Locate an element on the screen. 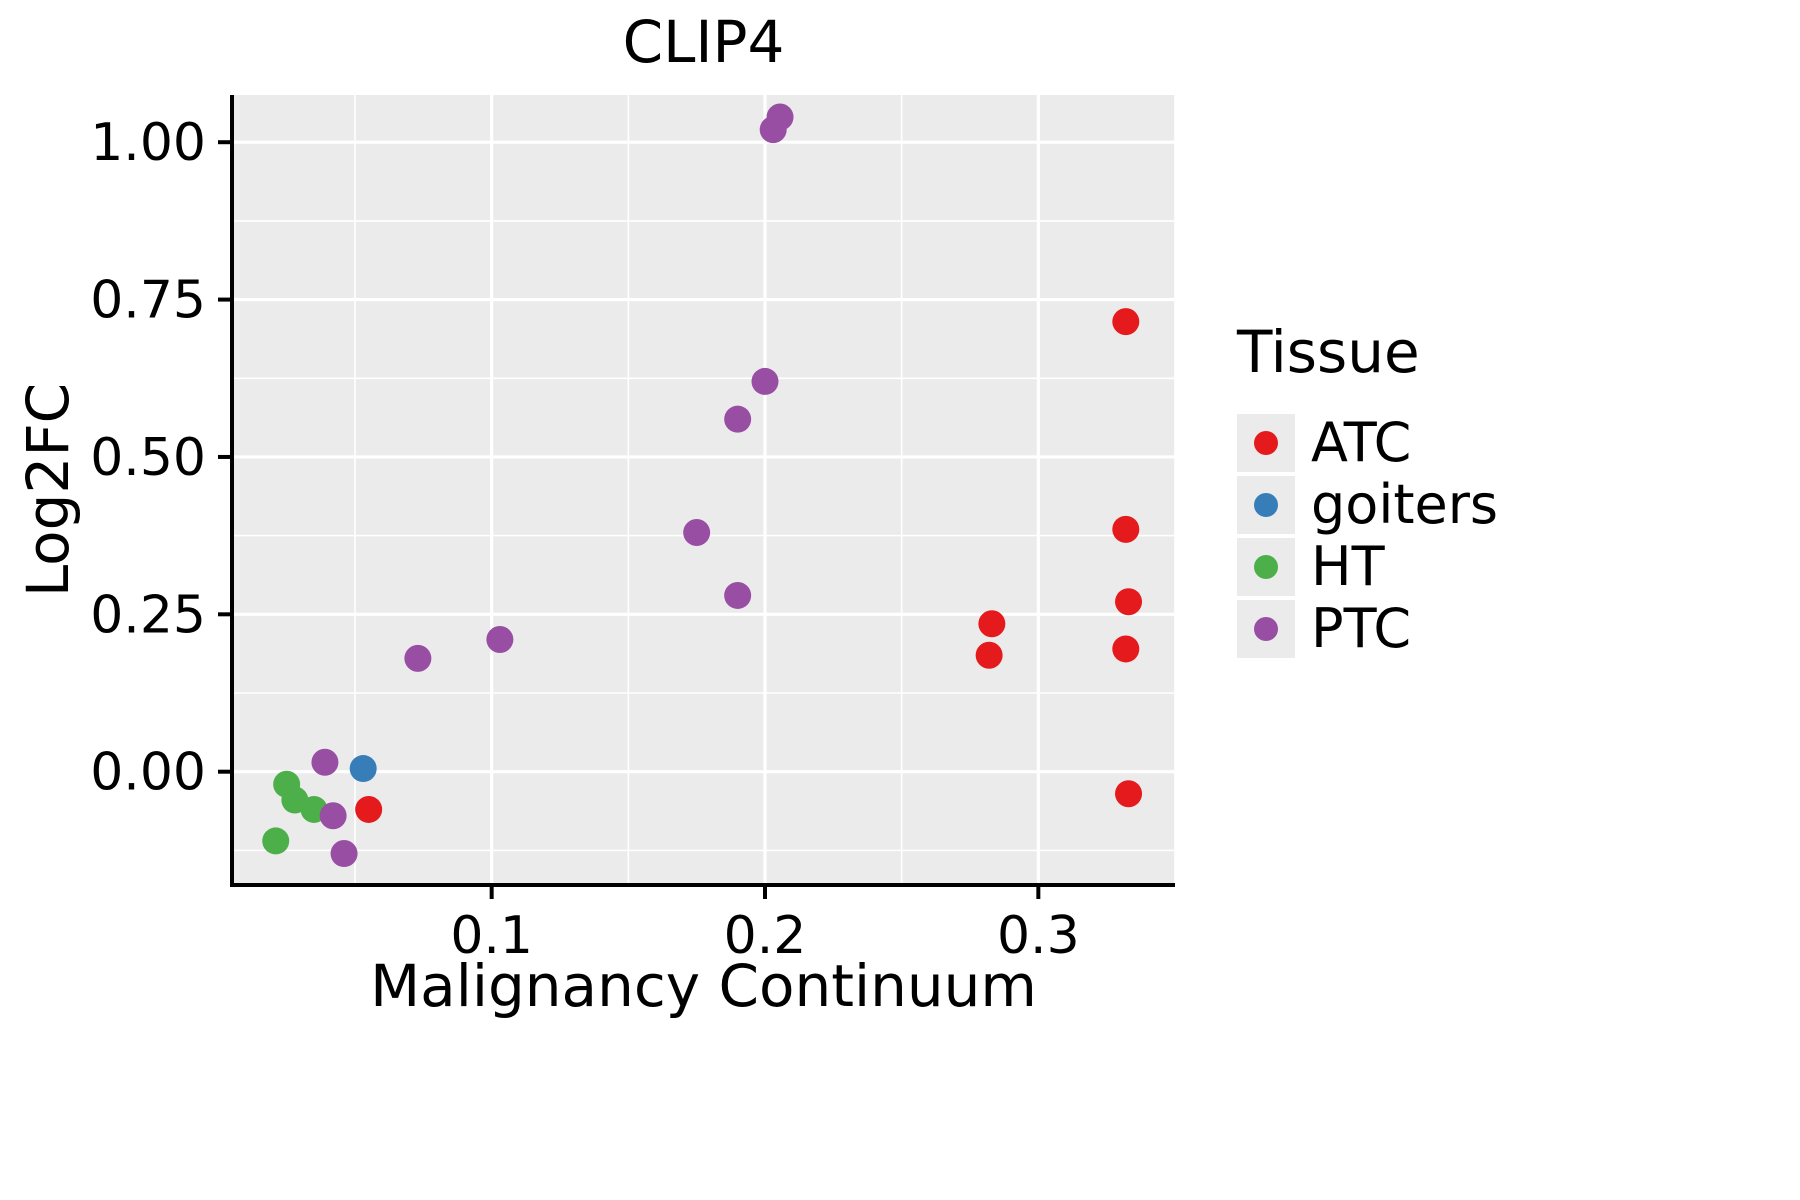  x-tick-label: 0.2 is located at coordinates (765, 936).